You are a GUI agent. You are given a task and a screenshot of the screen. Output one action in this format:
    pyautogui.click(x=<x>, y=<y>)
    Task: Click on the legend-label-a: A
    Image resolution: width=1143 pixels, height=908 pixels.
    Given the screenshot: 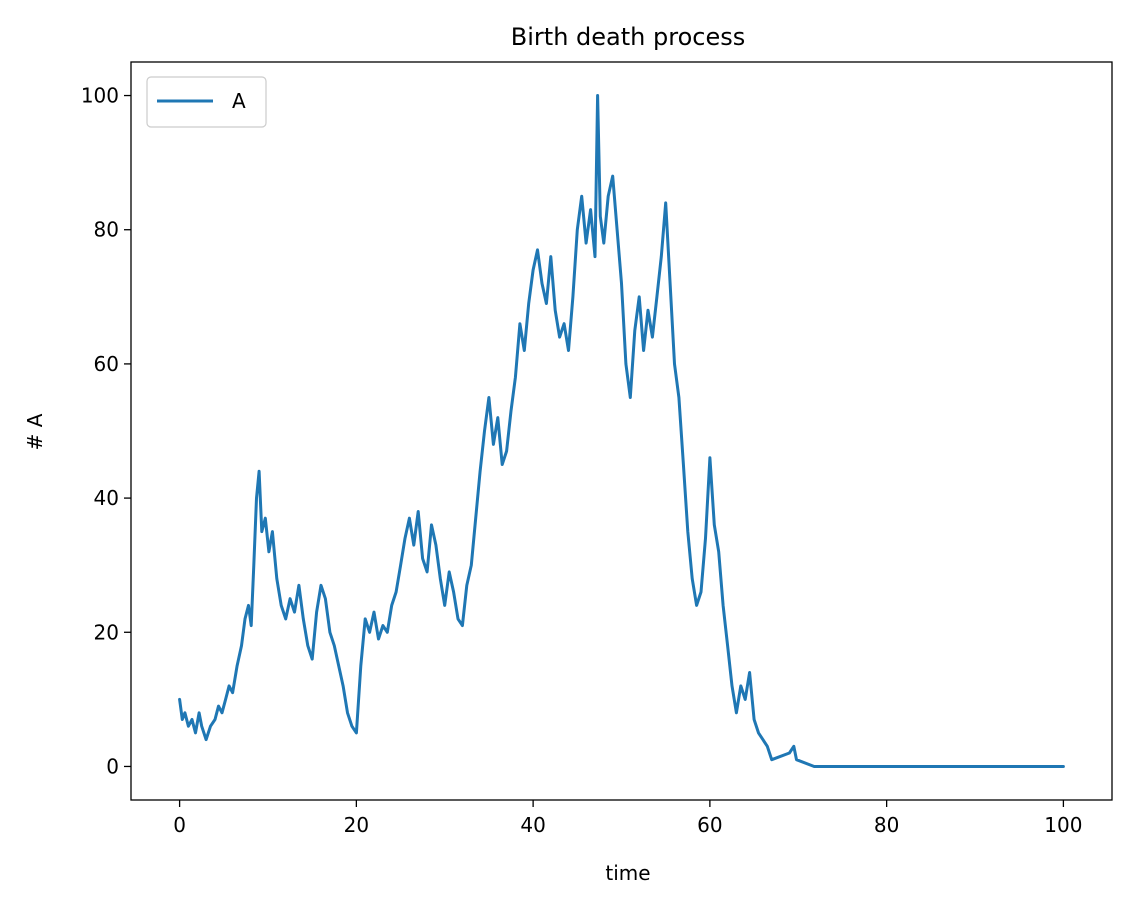 What is the action you would take?
    pyautogui.click(x=239, y=101)
    